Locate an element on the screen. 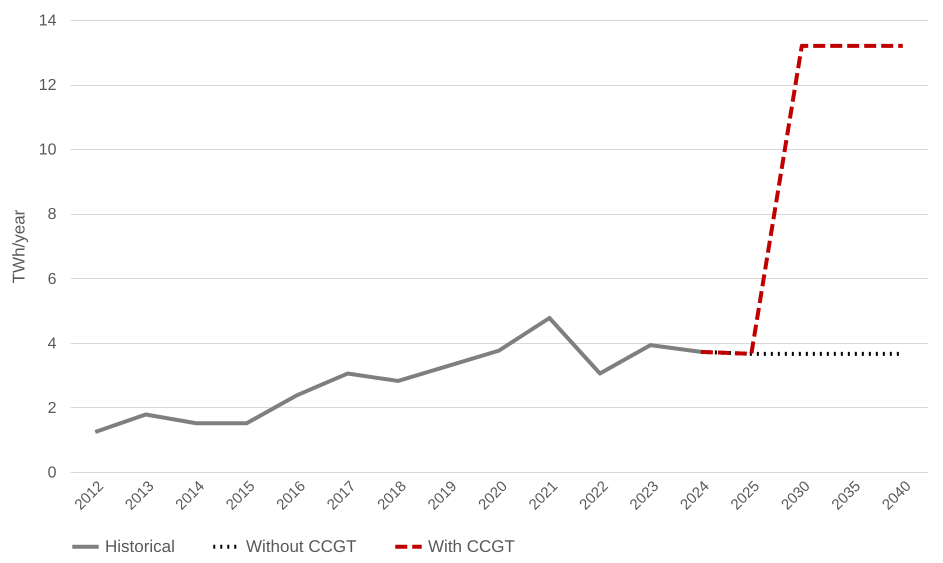  legend-label: Historical is located at coordinates (140, 546).